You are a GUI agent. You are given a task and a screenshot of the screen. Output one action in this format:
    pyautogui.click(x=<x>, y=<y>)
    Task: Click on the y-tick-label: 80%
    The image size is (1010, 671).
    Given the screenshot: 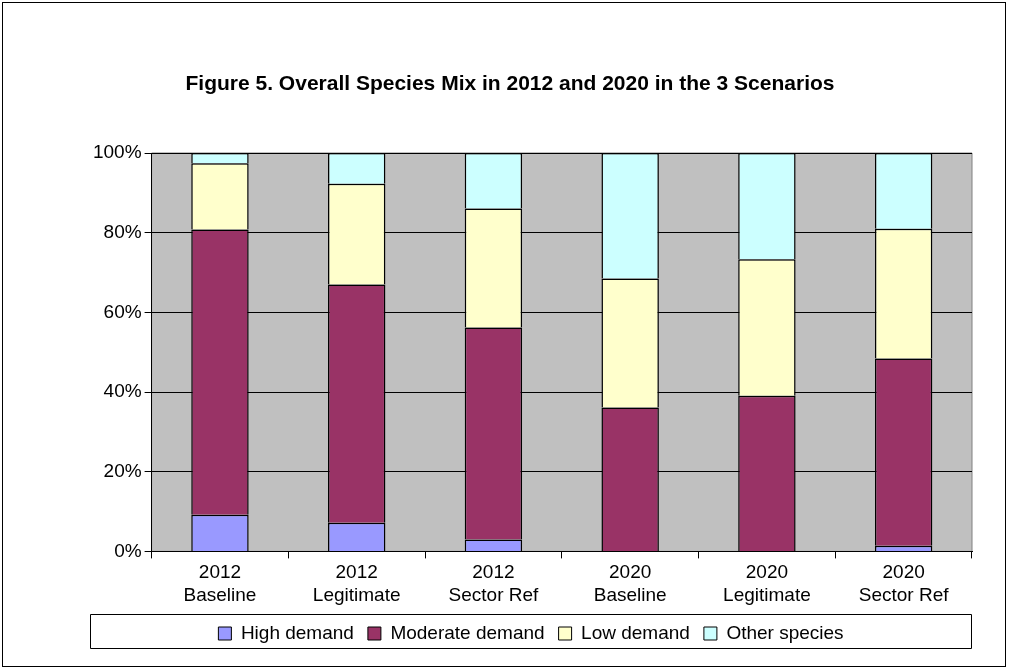 What is the action you would take?
    pyautogui.click(x=122, y=231)
    